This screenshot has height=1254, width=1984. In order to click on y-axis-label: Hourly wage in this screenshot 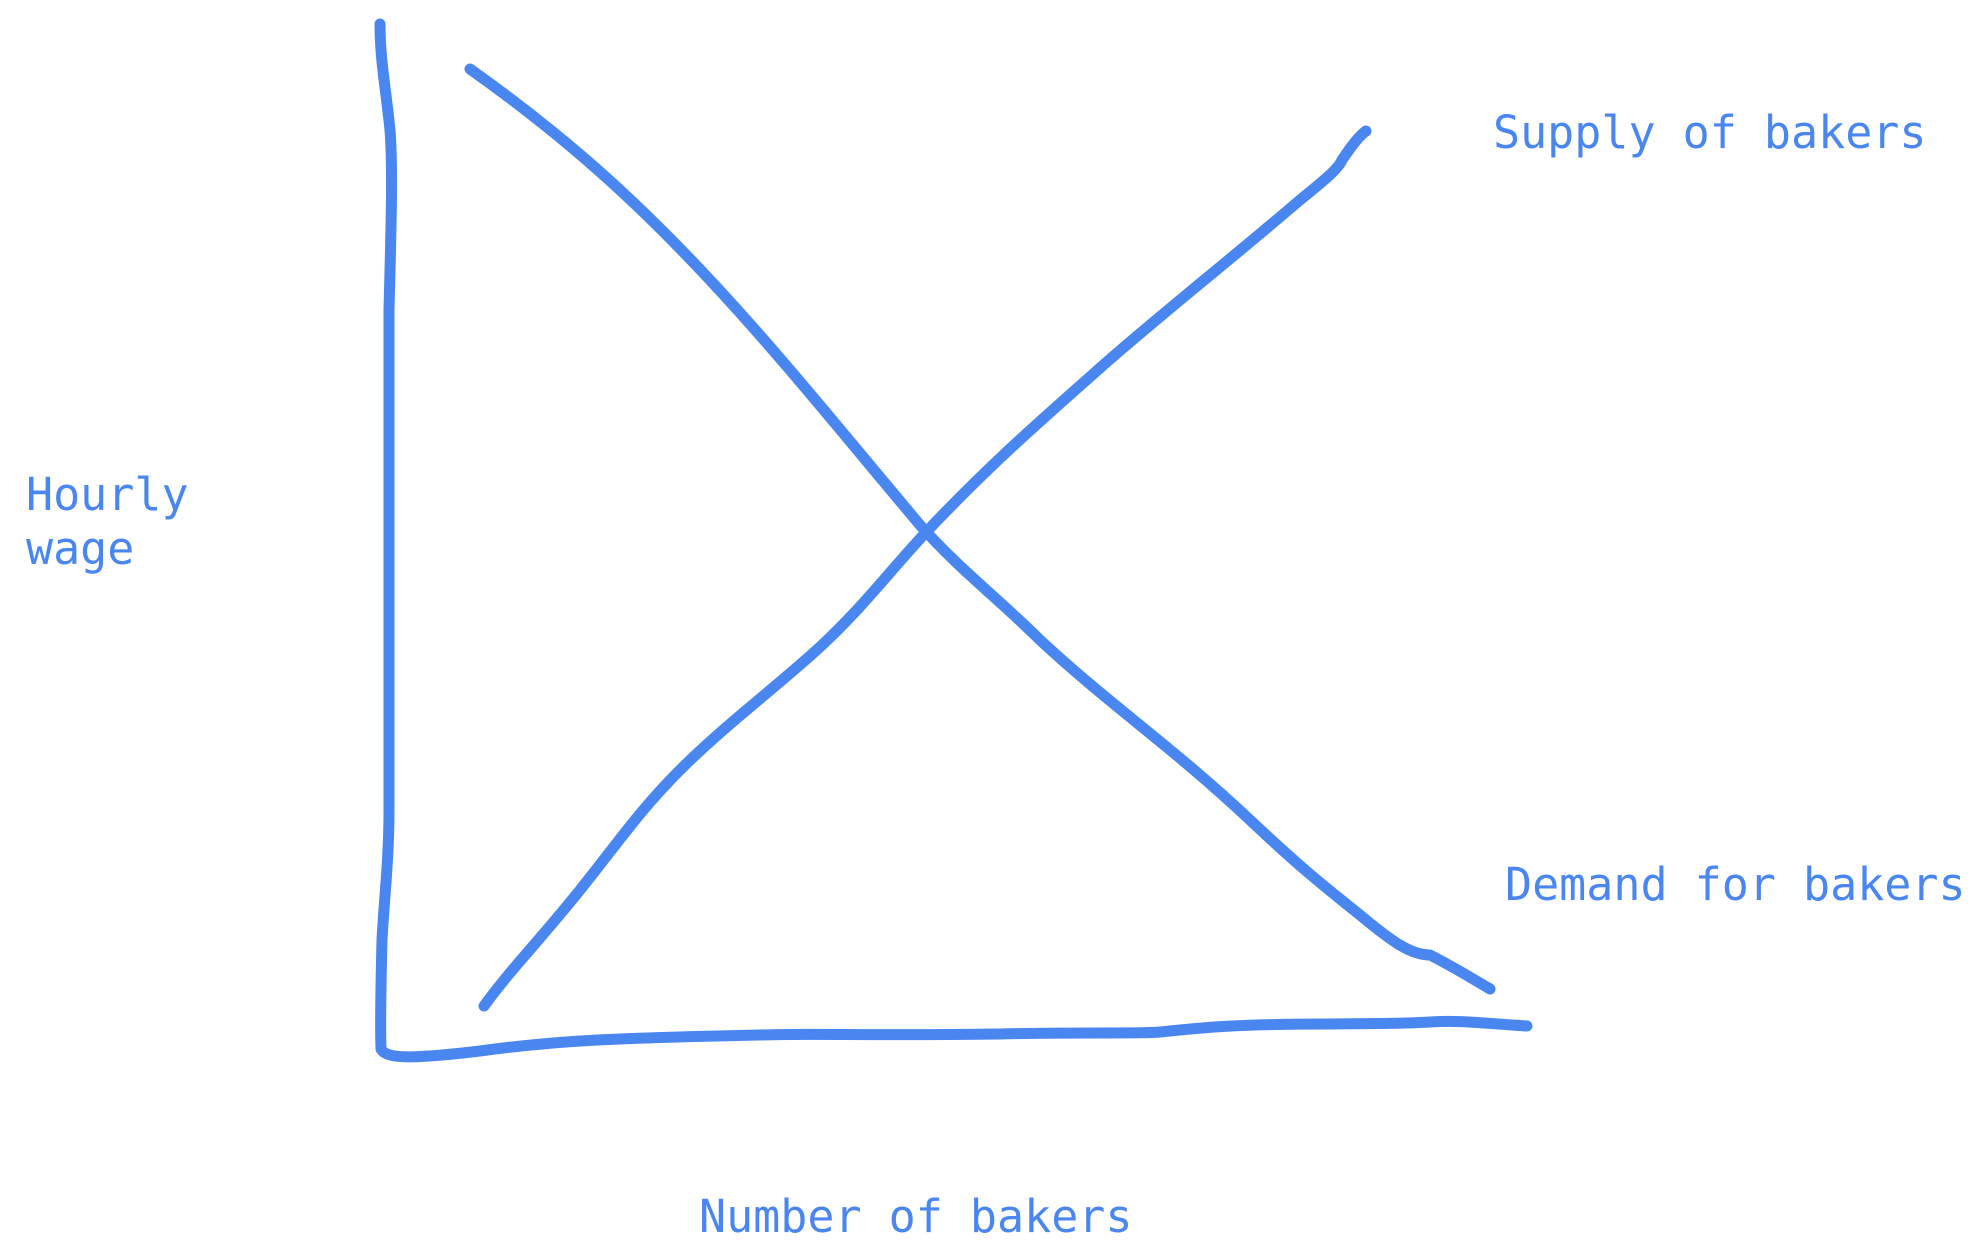, I will do `click(126, 522)`.